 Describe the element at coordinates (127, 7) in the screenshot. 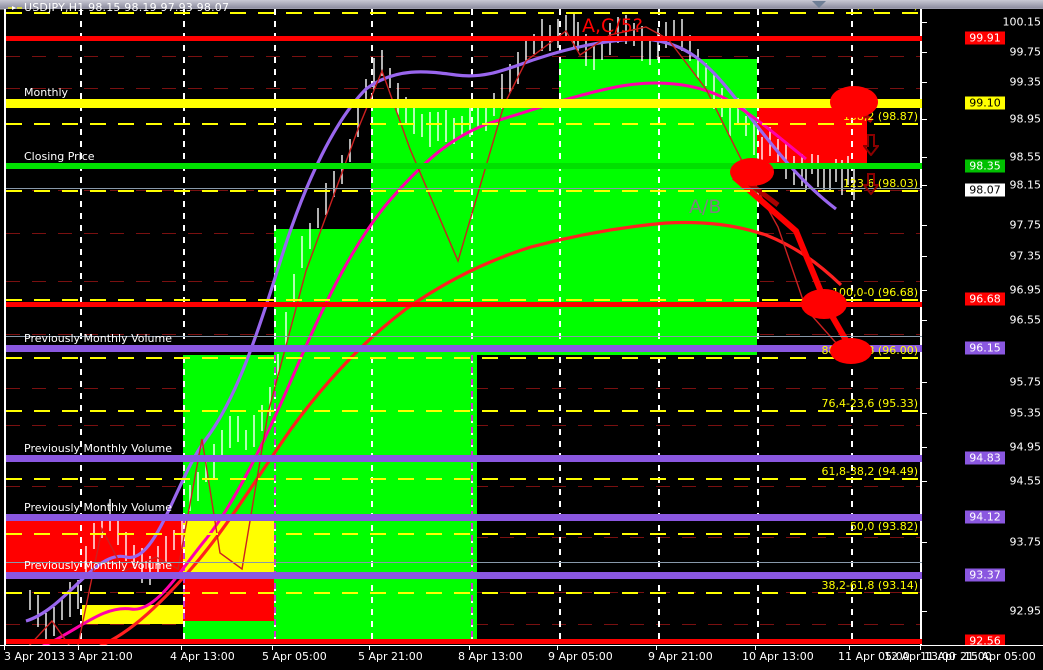

I see `symbol-header-text: USDJPY,H1 98.15 98.19 97.93 98.07` at that location.